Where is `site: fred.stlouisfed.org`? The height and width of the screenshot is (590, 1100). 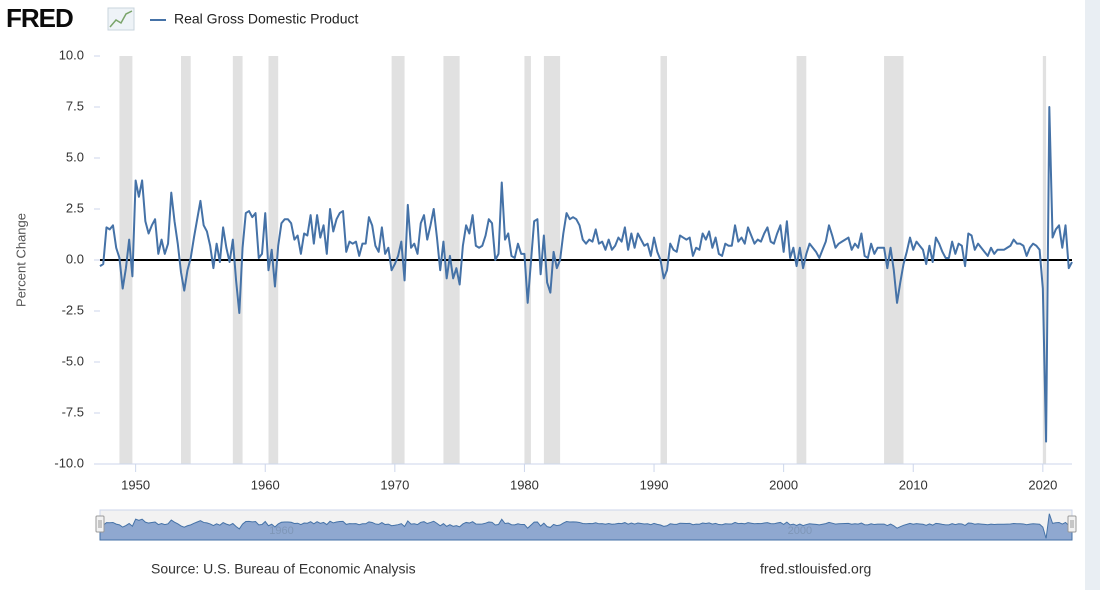 site: fred.stlouisfed.org is located at coordinates (815, 569).